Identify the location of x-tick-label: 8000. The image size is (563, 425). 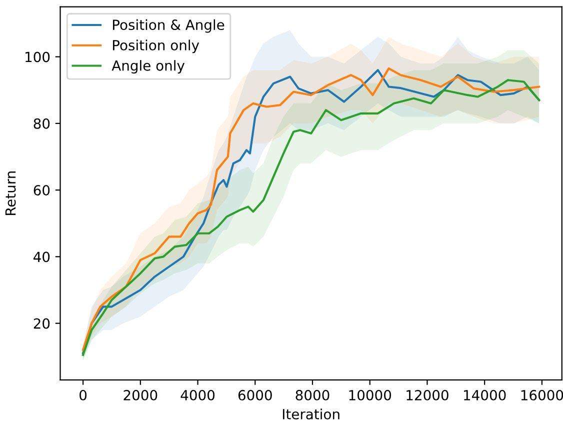
(313, 395).